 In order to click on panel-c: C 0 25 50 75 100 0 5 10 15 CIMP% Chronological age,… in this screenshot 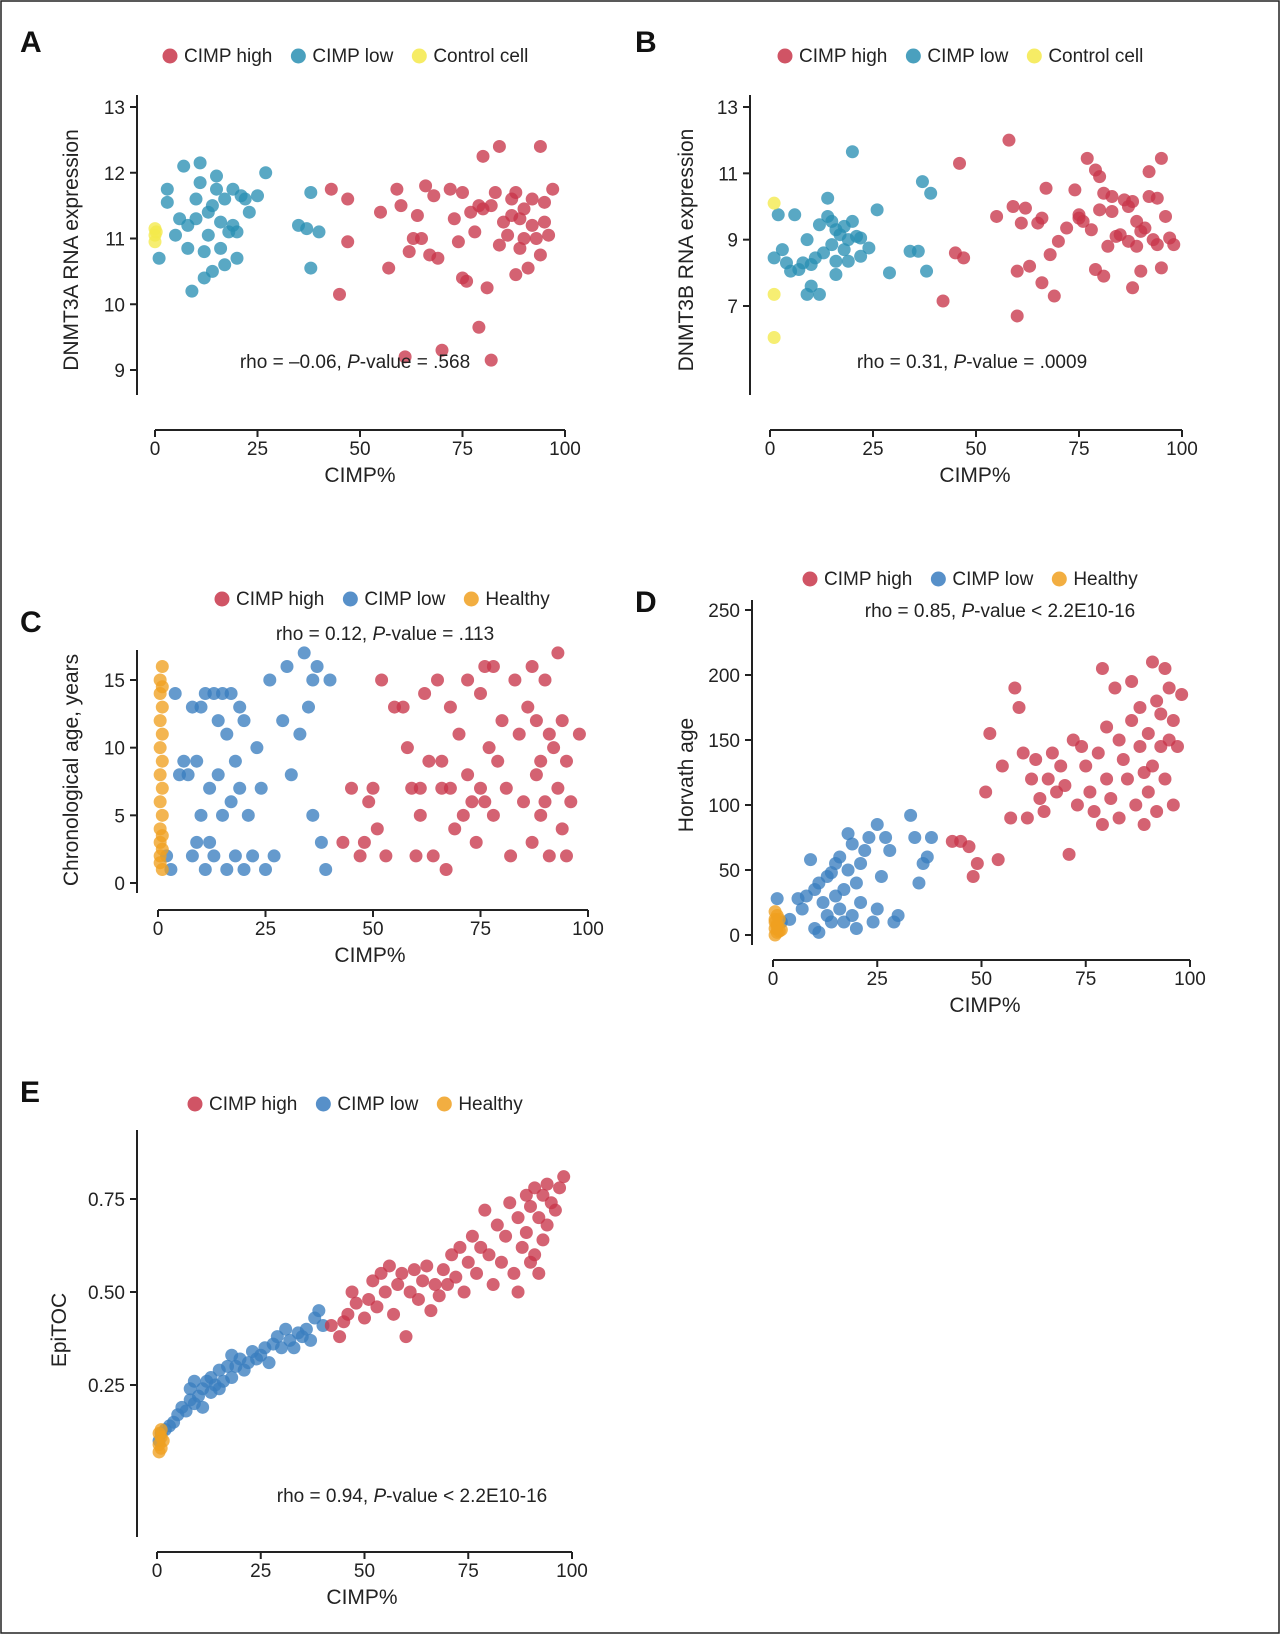, I will do `click(312, 778)`.